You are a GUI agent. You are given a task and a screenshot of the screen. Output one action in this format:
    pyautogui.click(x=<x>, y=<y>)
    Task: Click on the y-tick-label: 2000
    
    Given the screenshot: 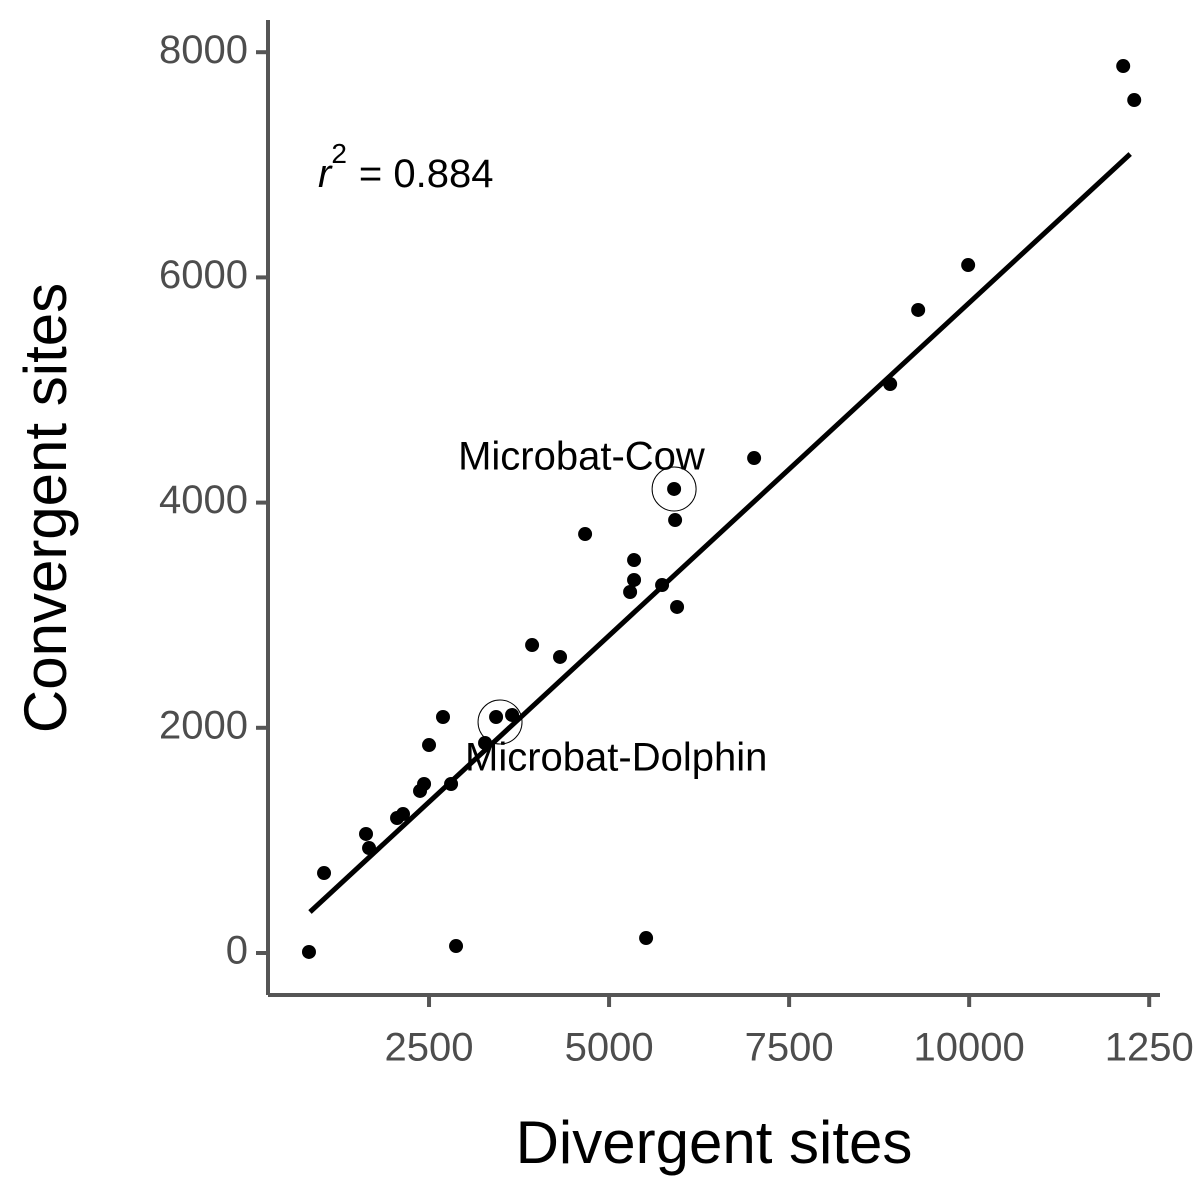 What is the action you would take?
    pyautogui.click(x=203, y=725)
    